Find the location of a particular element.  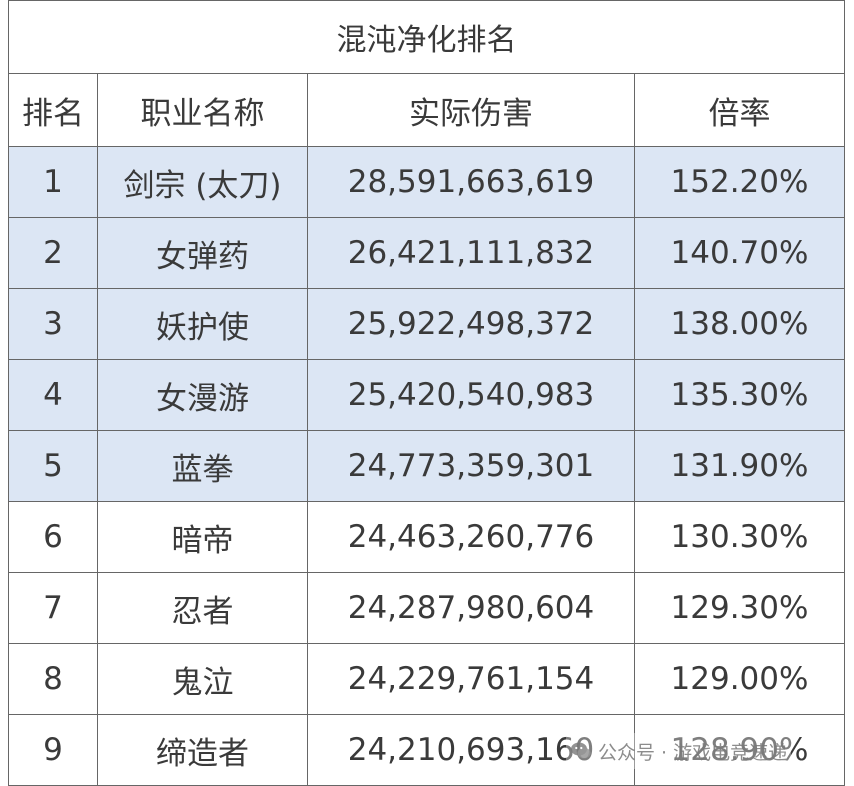

cell-job: 缔造者 is located at coordinates (202, 750).